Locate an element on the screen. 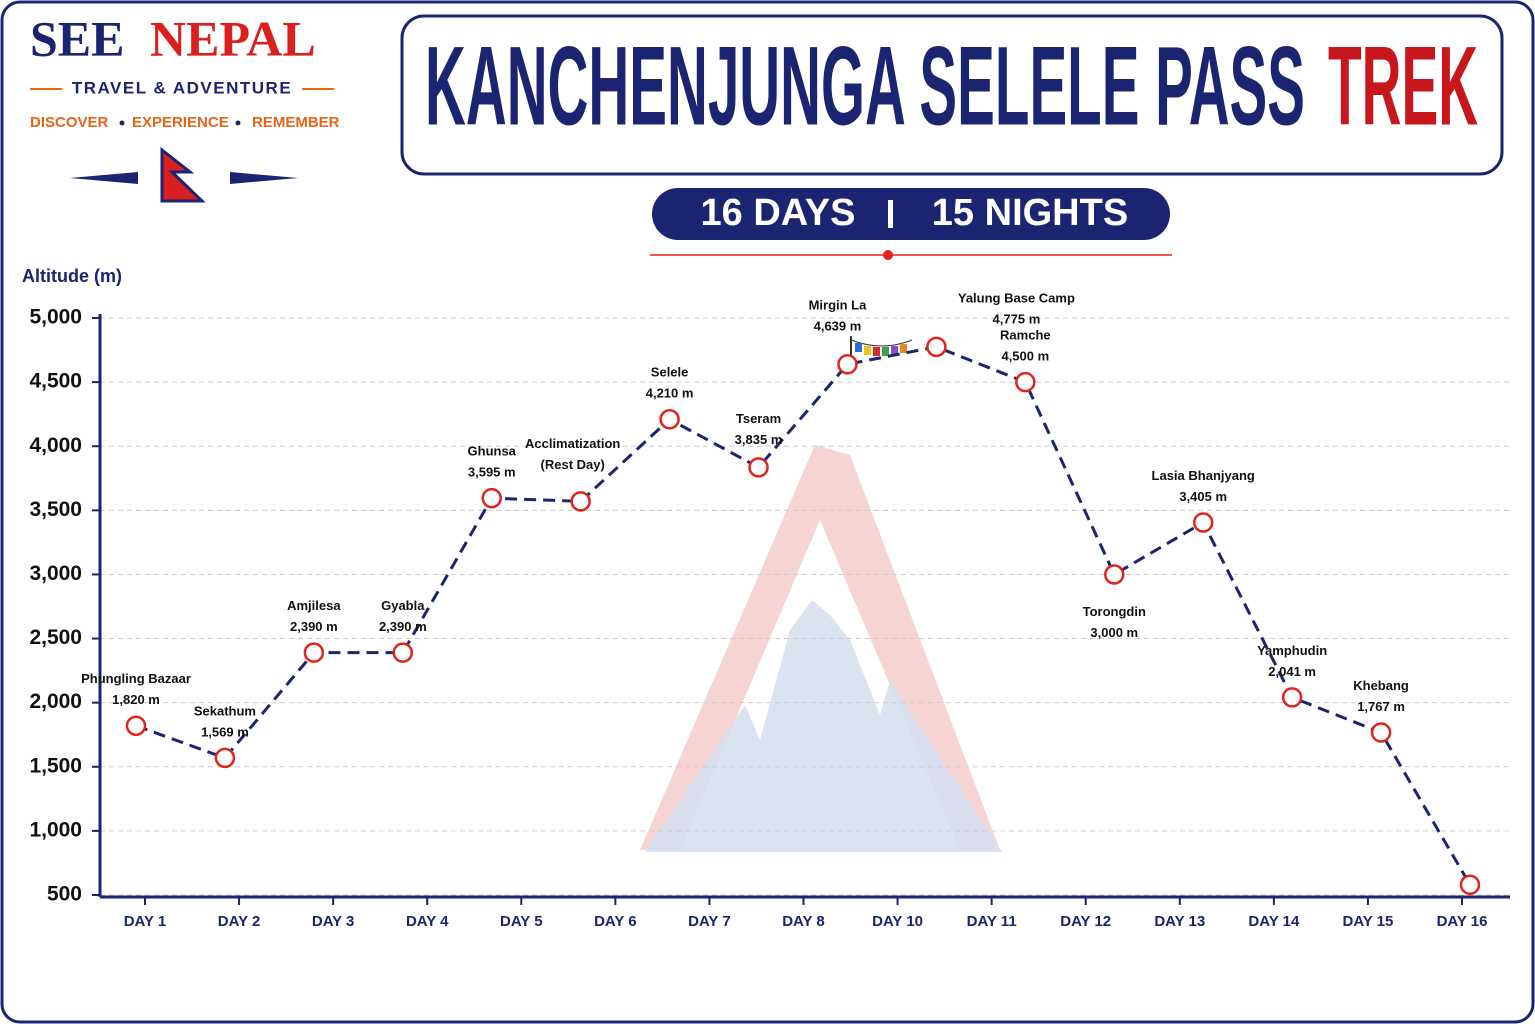  waypoint-altitude: 3,595 m is located at coordinates (492, 472).